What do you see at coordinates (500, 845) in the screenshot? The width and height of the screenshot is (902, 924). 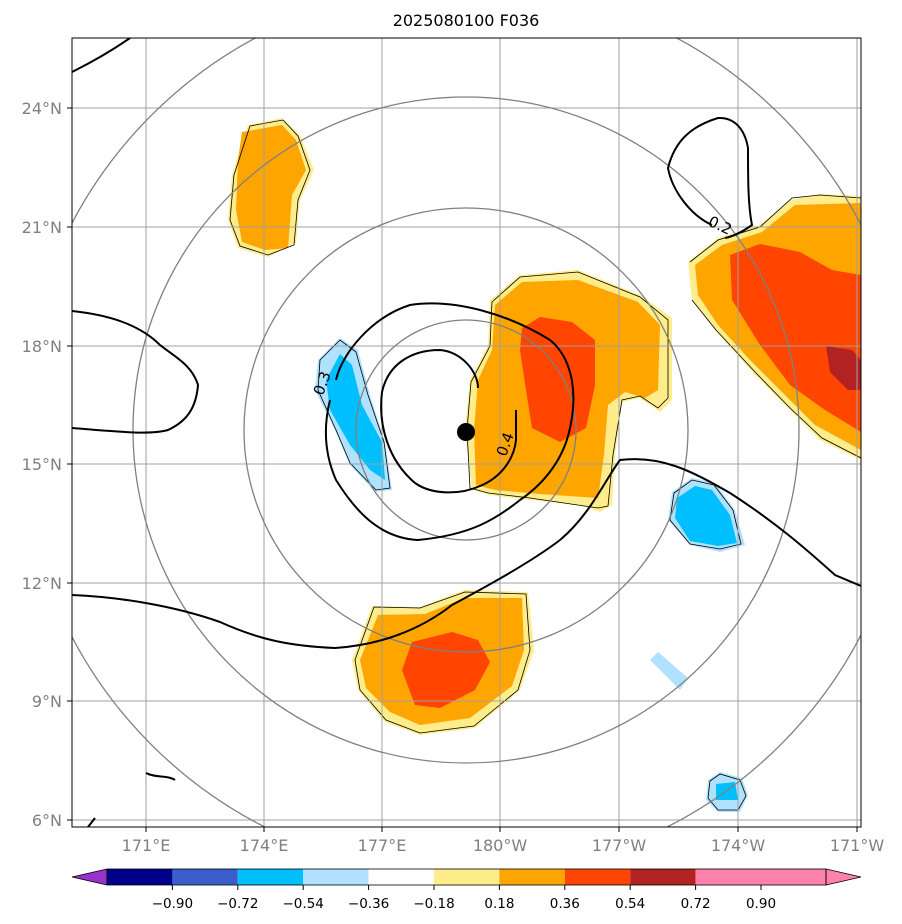 I see `x-tick-label: 180°W` at bounding box center [500, 845].